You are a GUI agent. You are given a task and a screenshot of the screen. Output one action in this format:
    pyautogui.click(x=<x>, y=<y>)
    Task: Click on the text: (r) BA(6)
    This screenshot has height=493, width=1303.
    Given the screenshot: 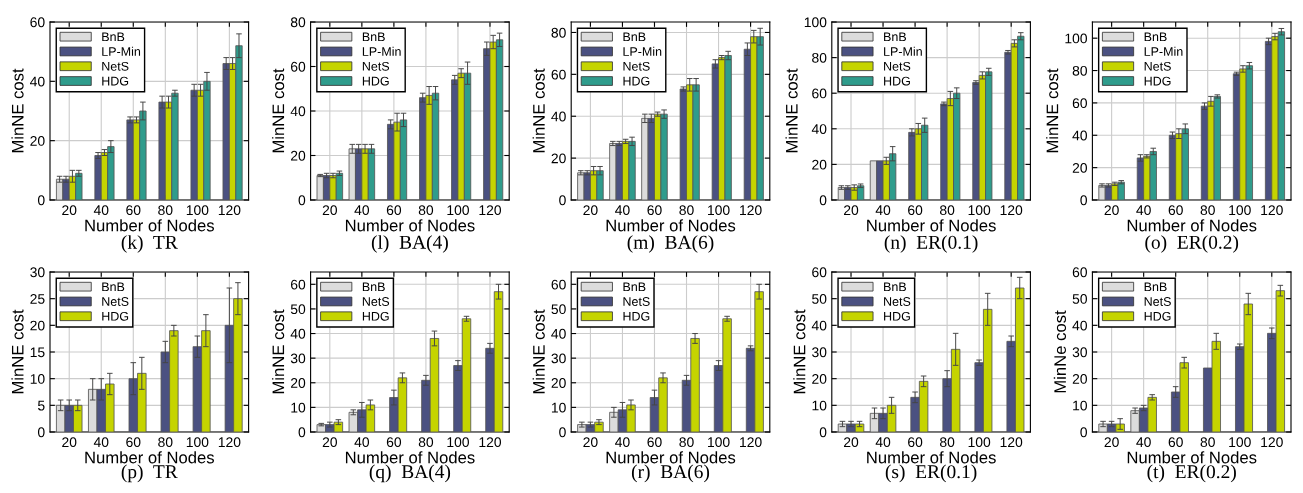 What is the action you would take?
    pyautogui.click(x=670, y=473)
    